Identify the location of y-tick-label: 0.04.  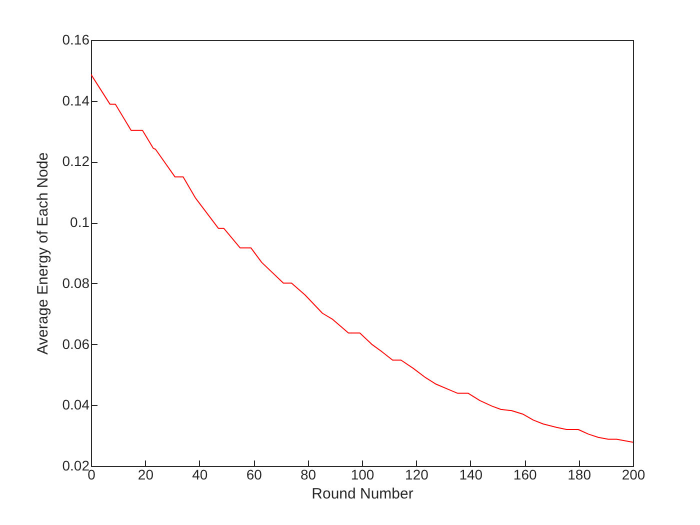
(76, 404).